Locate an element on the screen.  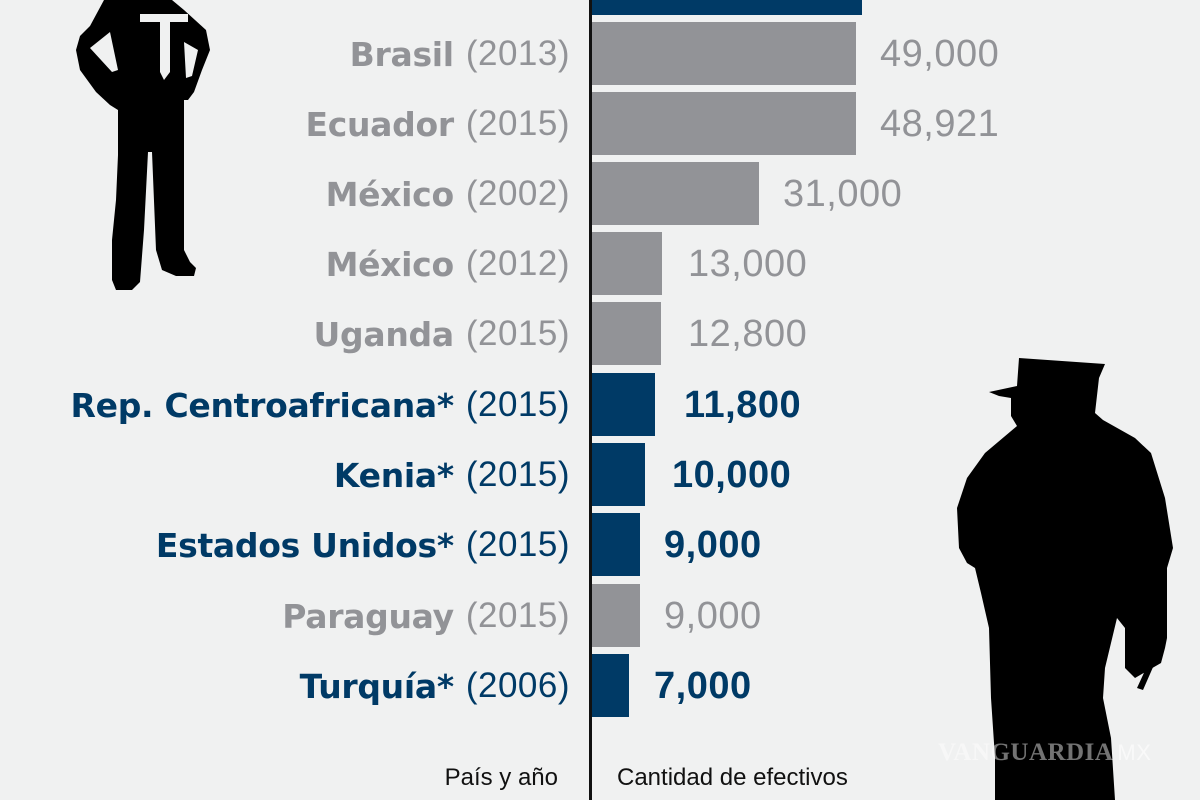
bar-row: Estados Unidos* (2015) 9,000 is located at coordinates (600, 545).